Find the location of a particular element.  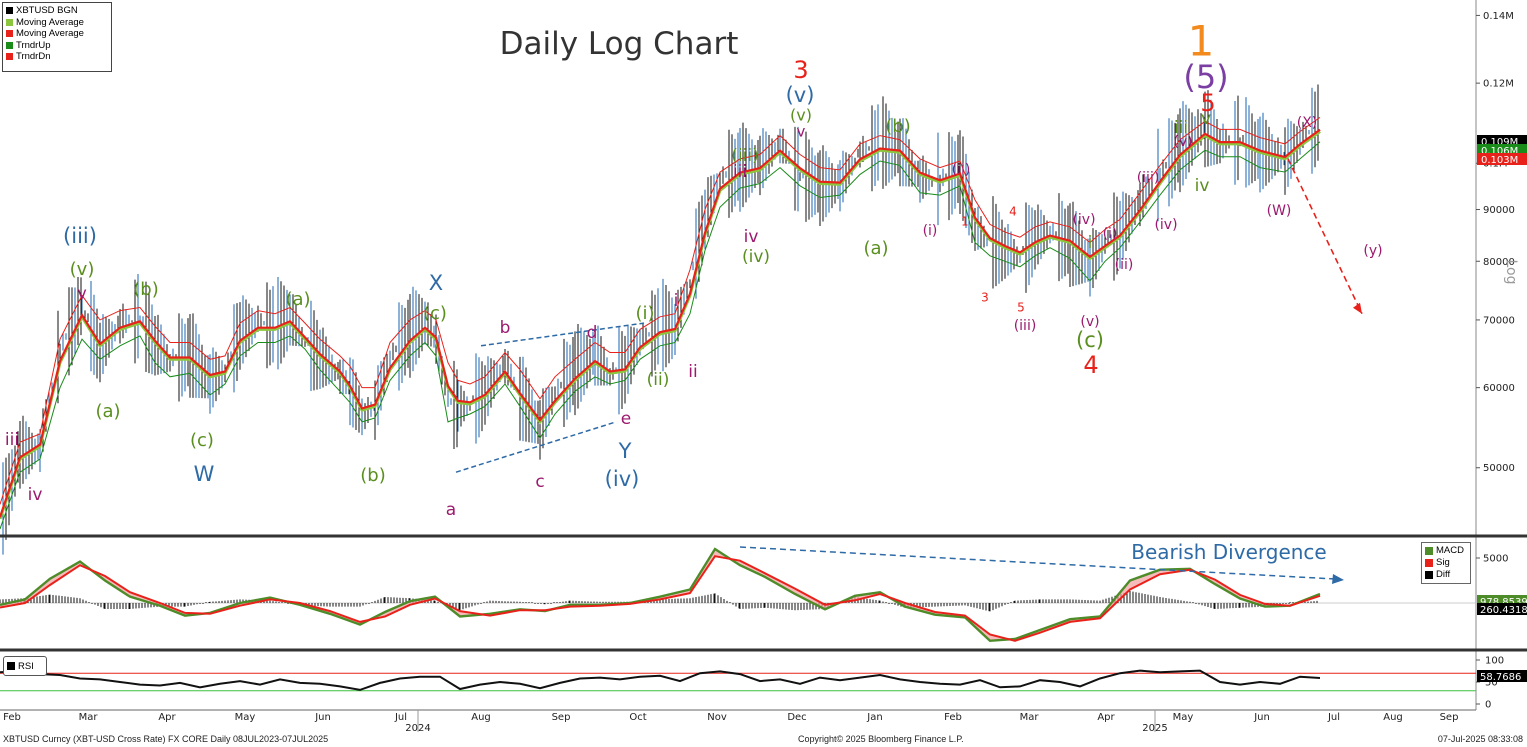

wave-label: (X) is located at coordinates (1307, 123).